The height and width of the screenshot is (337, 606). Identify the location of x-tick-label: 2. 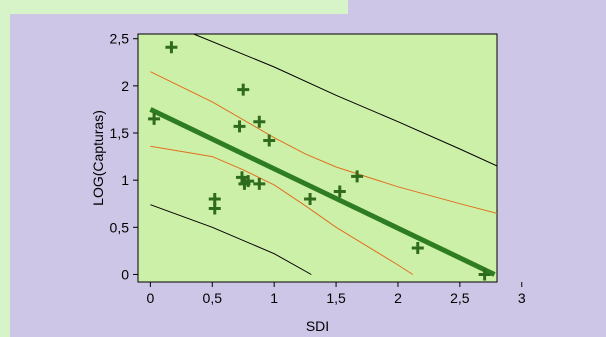
(398, 298).